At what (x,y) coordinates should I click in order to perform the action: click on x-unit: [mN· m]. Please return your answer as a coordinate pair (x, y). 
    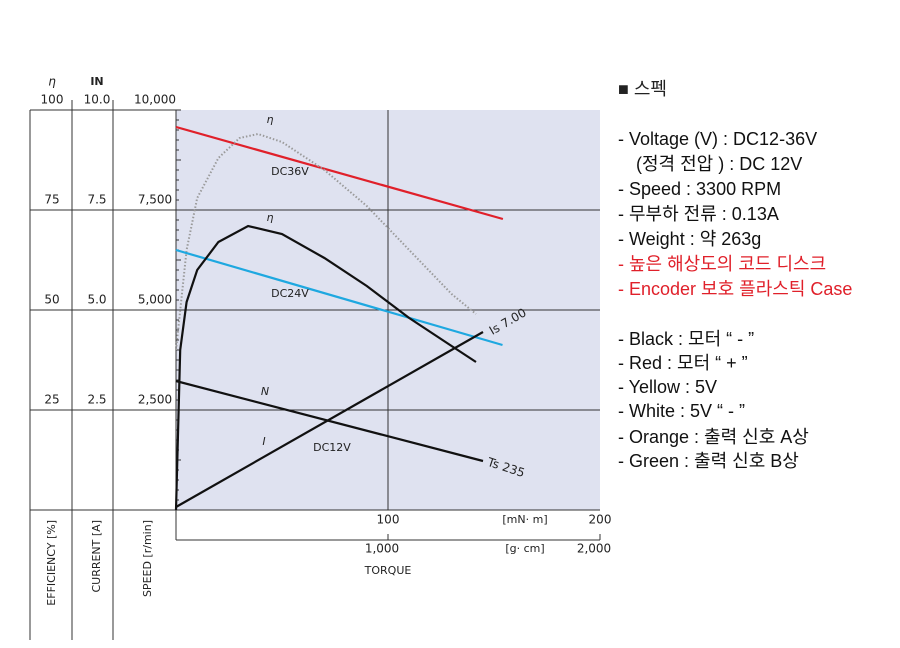
    Looking at the image, I should click on (524, 519).